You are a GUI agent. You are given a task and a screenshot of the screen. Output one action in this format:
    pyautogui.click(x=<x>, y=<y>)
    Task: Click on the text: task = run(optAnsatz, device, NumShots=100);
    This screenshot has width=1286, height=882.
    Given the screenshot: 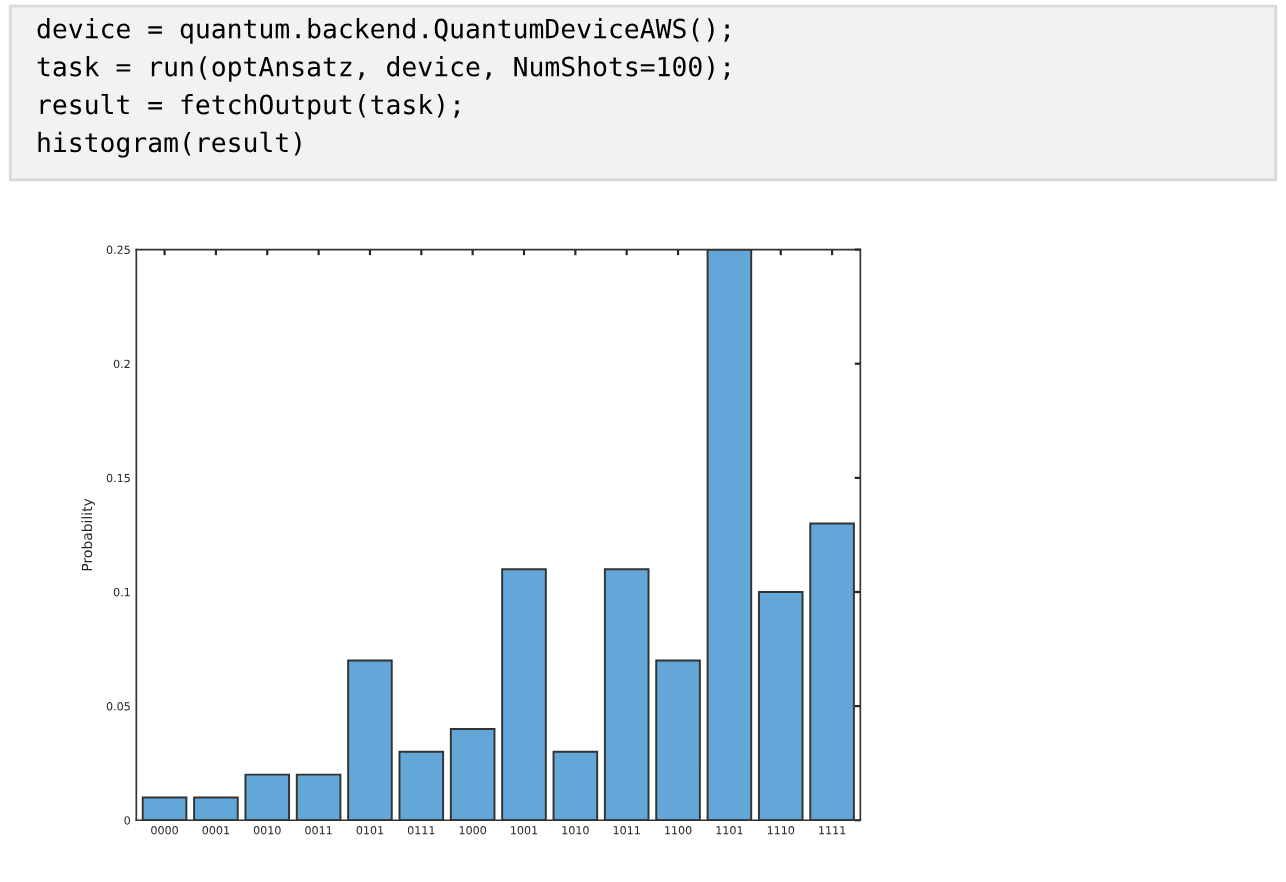 What is the action you would take?
    pyautogui.click(x=383, y=69)
    